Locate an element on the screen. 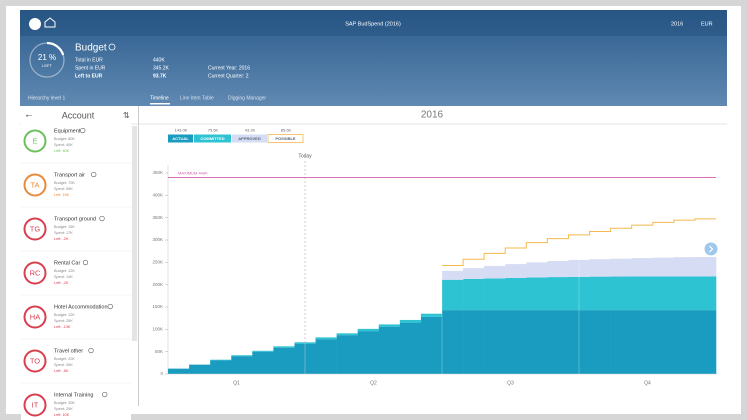  currency-menu: EUR is located at coordinates (707, 24).